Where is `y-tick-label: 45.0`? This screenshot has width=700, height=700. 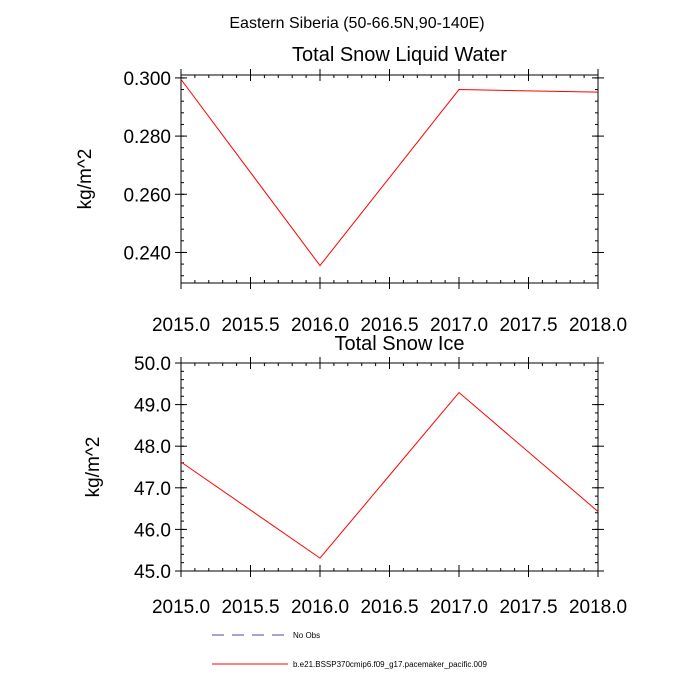 y-tick-label: 45.0 is located at coordinates (152, 572).